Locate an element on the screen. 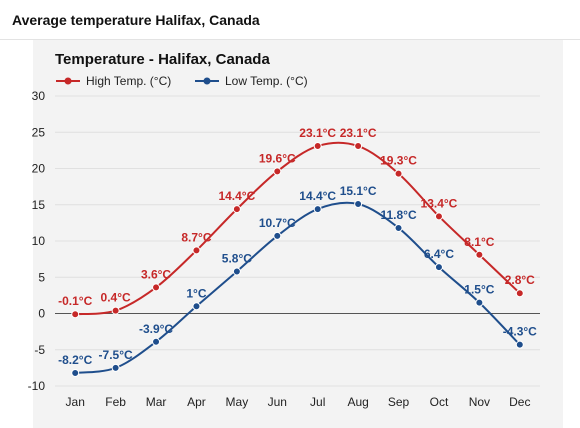 Image resolution: width=580 pixels, height=428 pixels. legend-low-swatch-dot is located at coordinates (207, 81).